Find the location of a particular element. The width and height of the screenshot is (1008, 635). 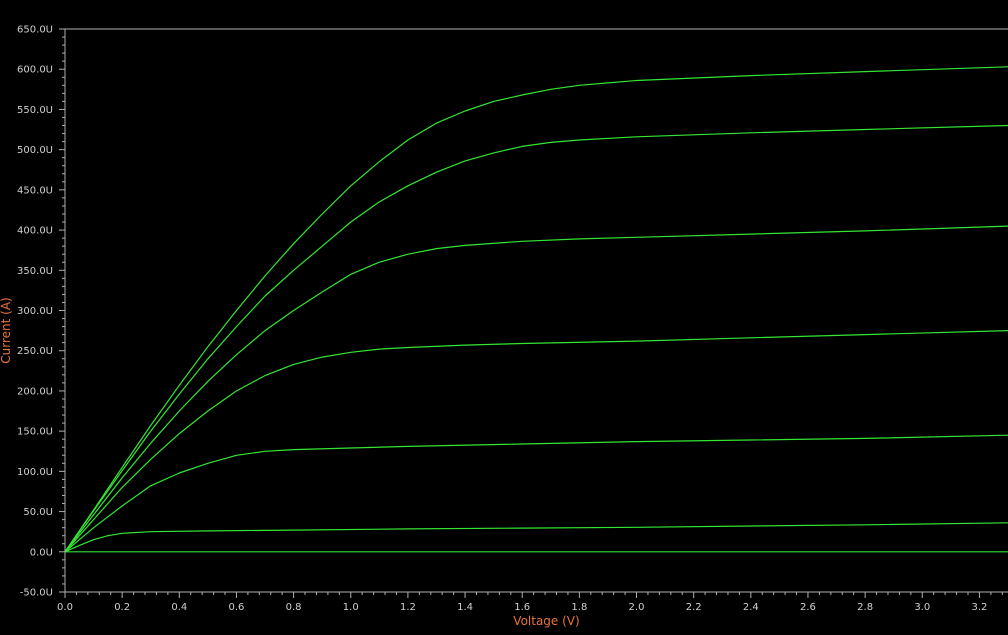

y-tick-label: 400.0U is located at coordinates (35, 231).